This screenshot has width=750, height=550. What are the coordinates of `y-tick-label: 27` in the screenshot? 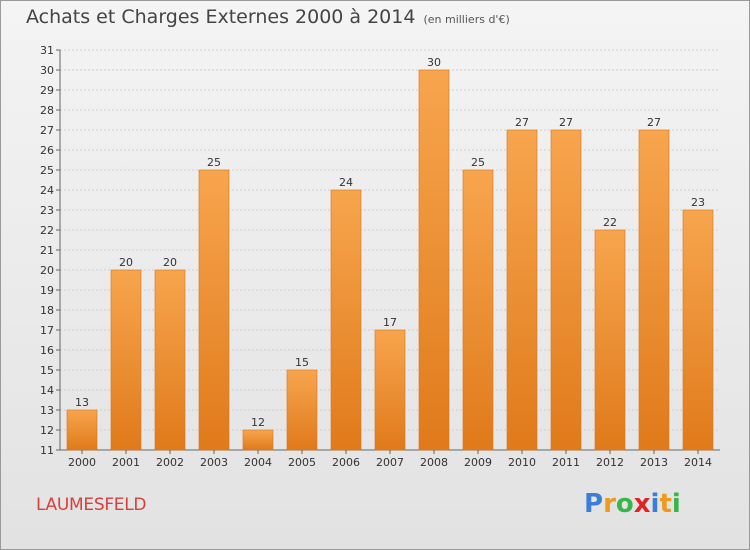 It's located at (47, 130).